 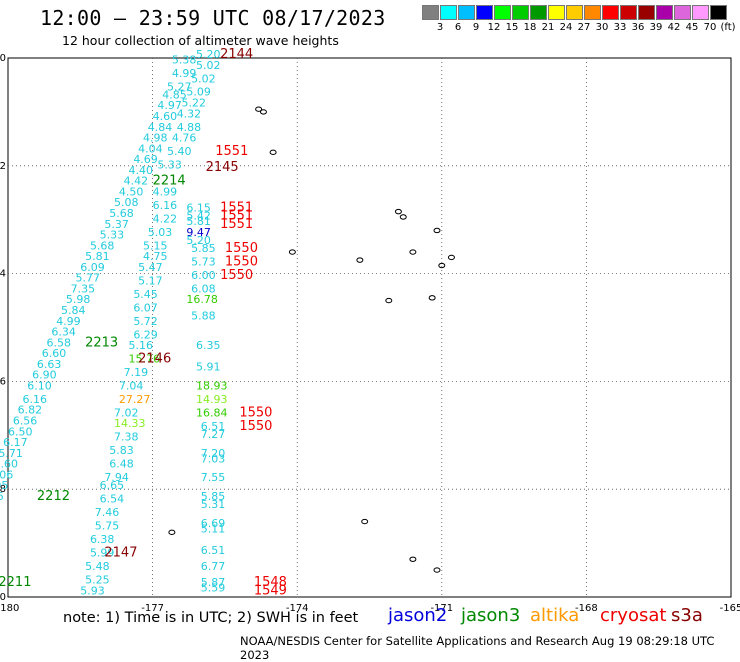 What do you see at coordinates (102, 553) in the screenshot?
I see `wave-height-label: 5.99` at bounding box center [102, 553].